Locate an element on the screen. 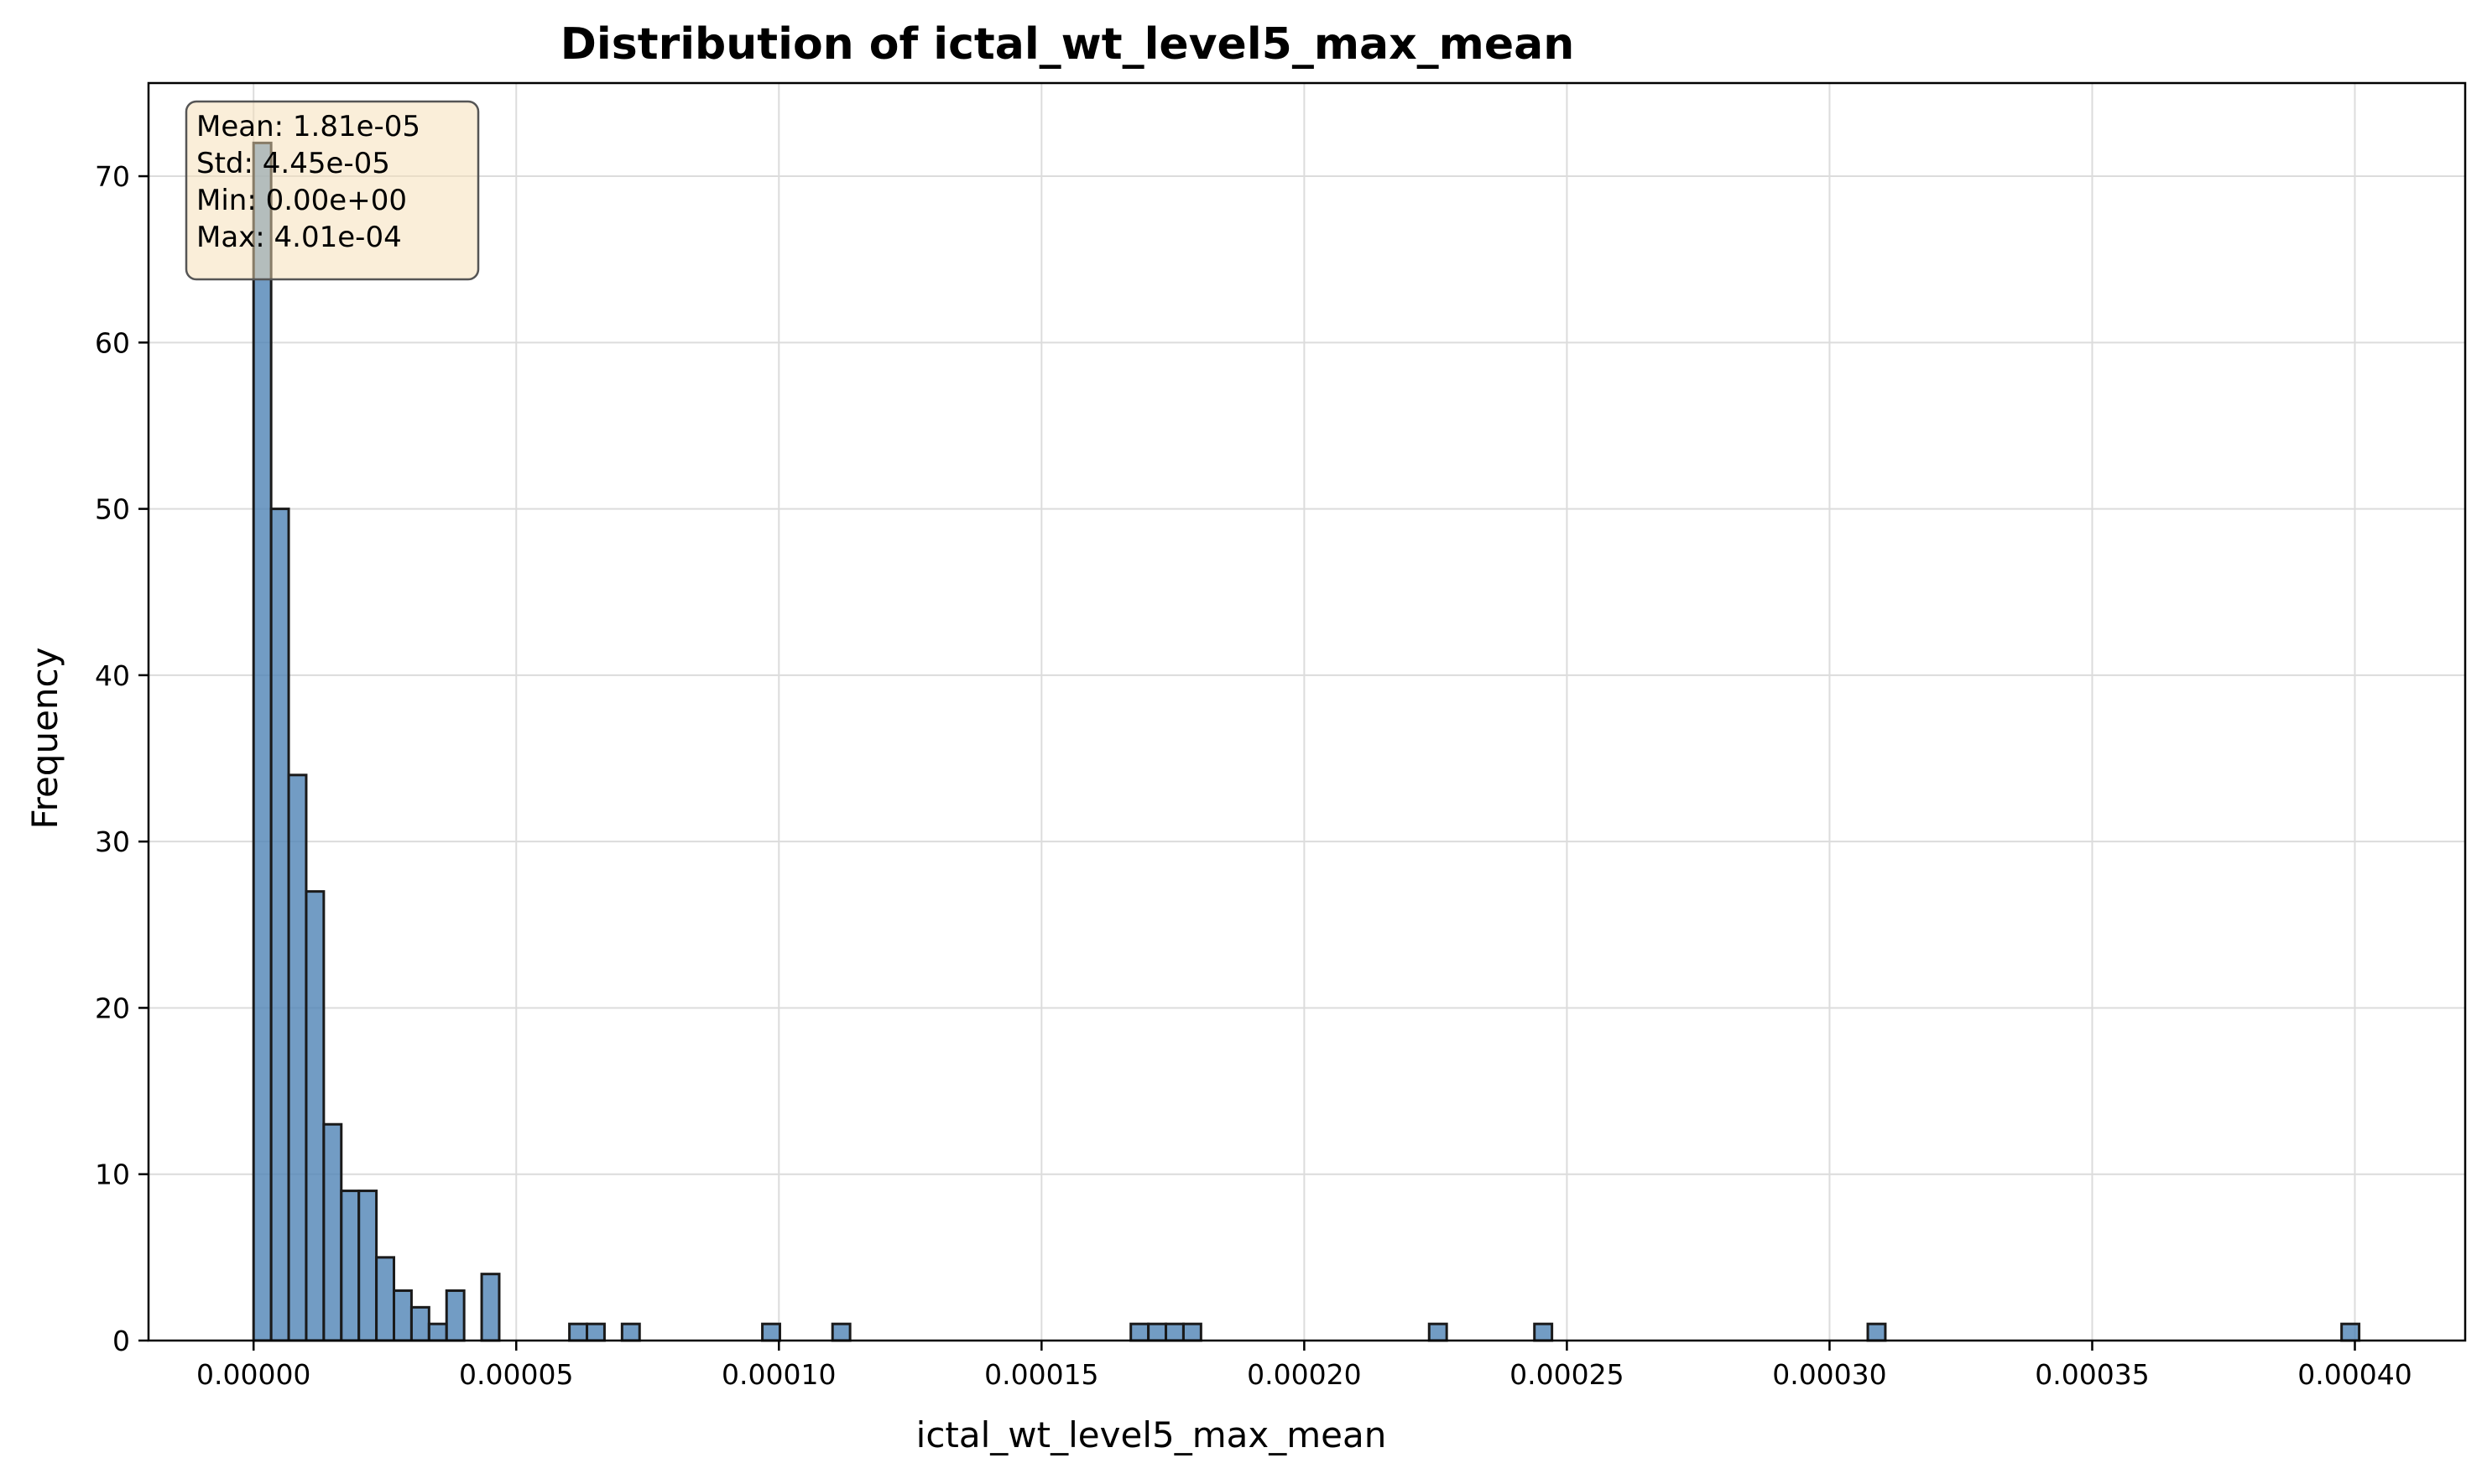 The width and height of the screenshot is (2487, 1484). y-tick-label: 0 is located at coordinates (121, 1341).